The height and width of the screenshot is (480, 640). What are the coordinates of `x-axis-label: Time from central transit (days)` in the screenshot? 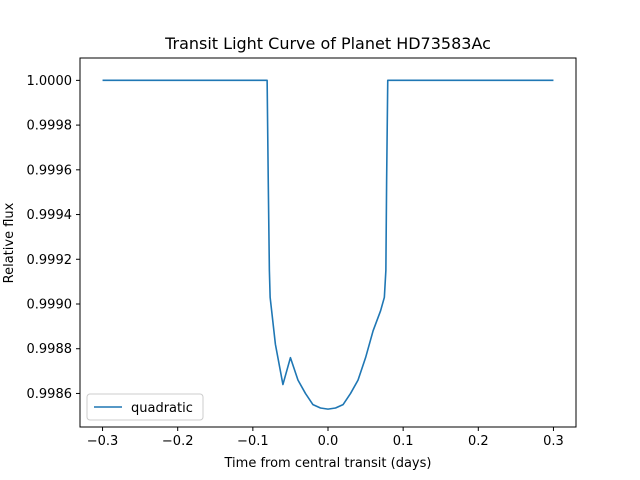 It's located at (328, 463).